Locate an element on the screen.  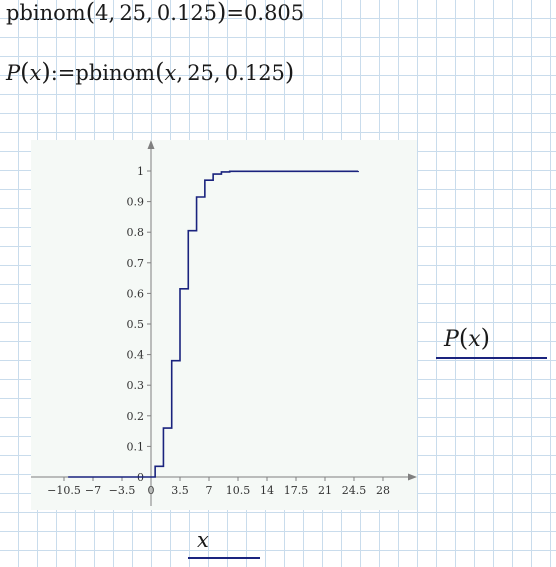
y-tick-label: 0.2 is located at coordinates (136, 416).